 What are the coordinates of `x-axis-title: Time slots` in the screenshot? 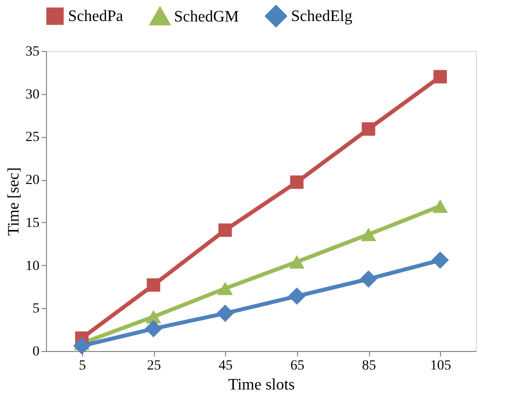 It's located at (261, 385).